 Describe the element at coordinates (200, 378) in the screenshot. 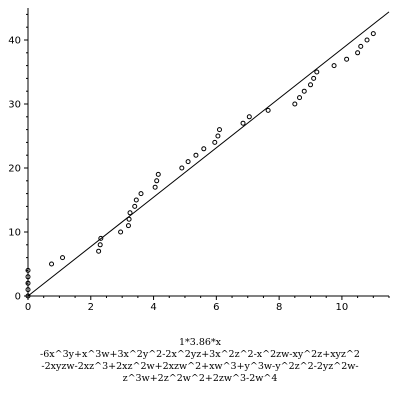

I see `caption-line: z^3w+2z^2w^2+2zw^3-2w^4` at that location.